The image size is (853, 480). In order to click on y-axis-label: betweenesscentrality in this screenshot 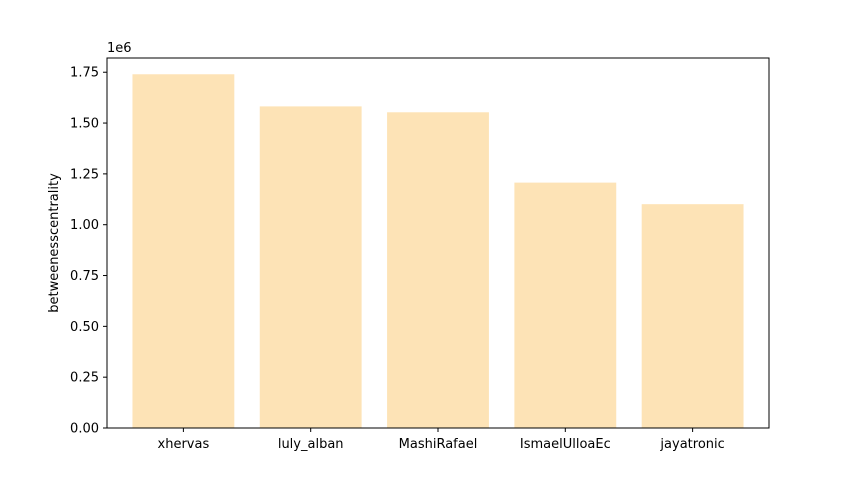, I will do `click(54, 243)`.